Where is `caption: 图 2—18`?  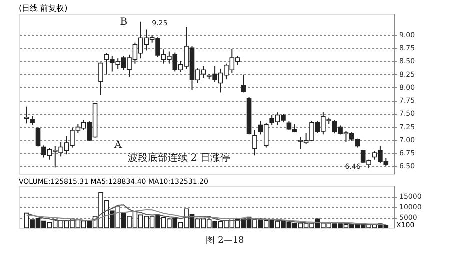
caption: 图 2—18 is located at coordinates (225, 241).